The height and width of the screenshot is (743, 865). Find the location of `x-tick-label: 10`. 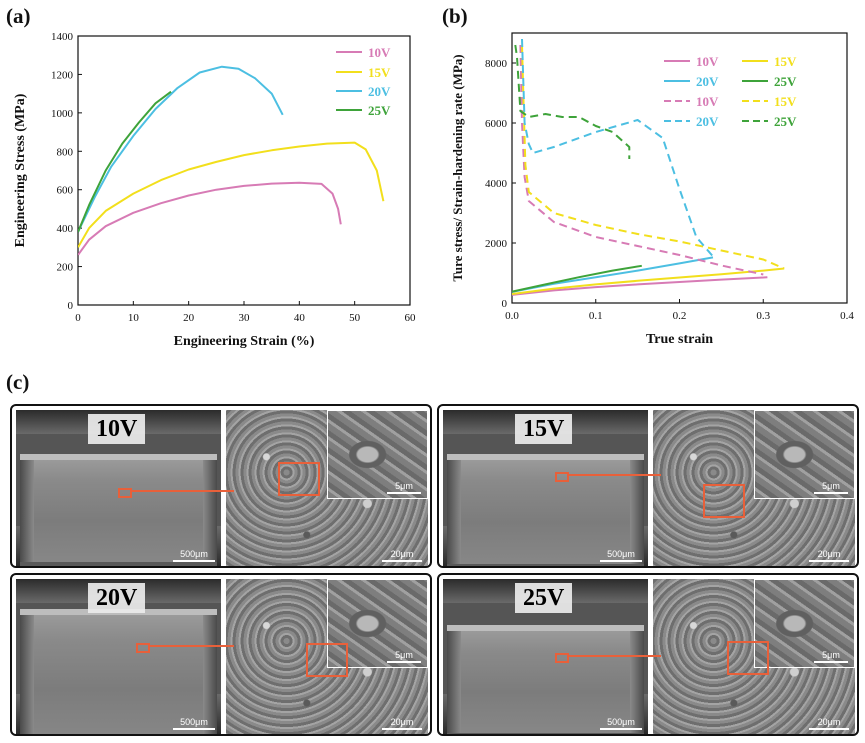

x-tick-label: 10 is located at coordinates (134, 318).